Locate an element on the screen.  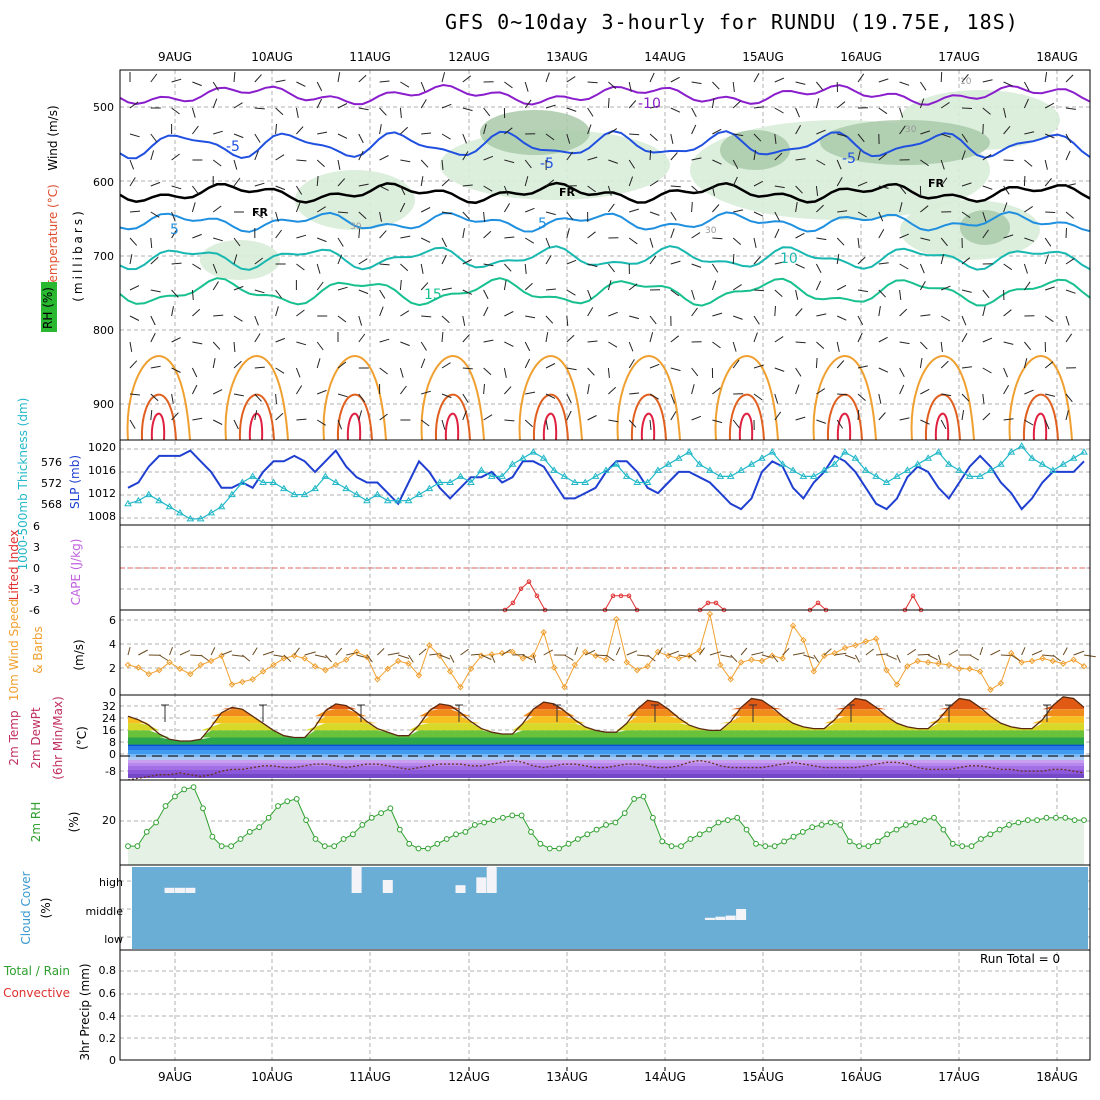
thickness-tick: 576 is located at coordinates (51, 462).